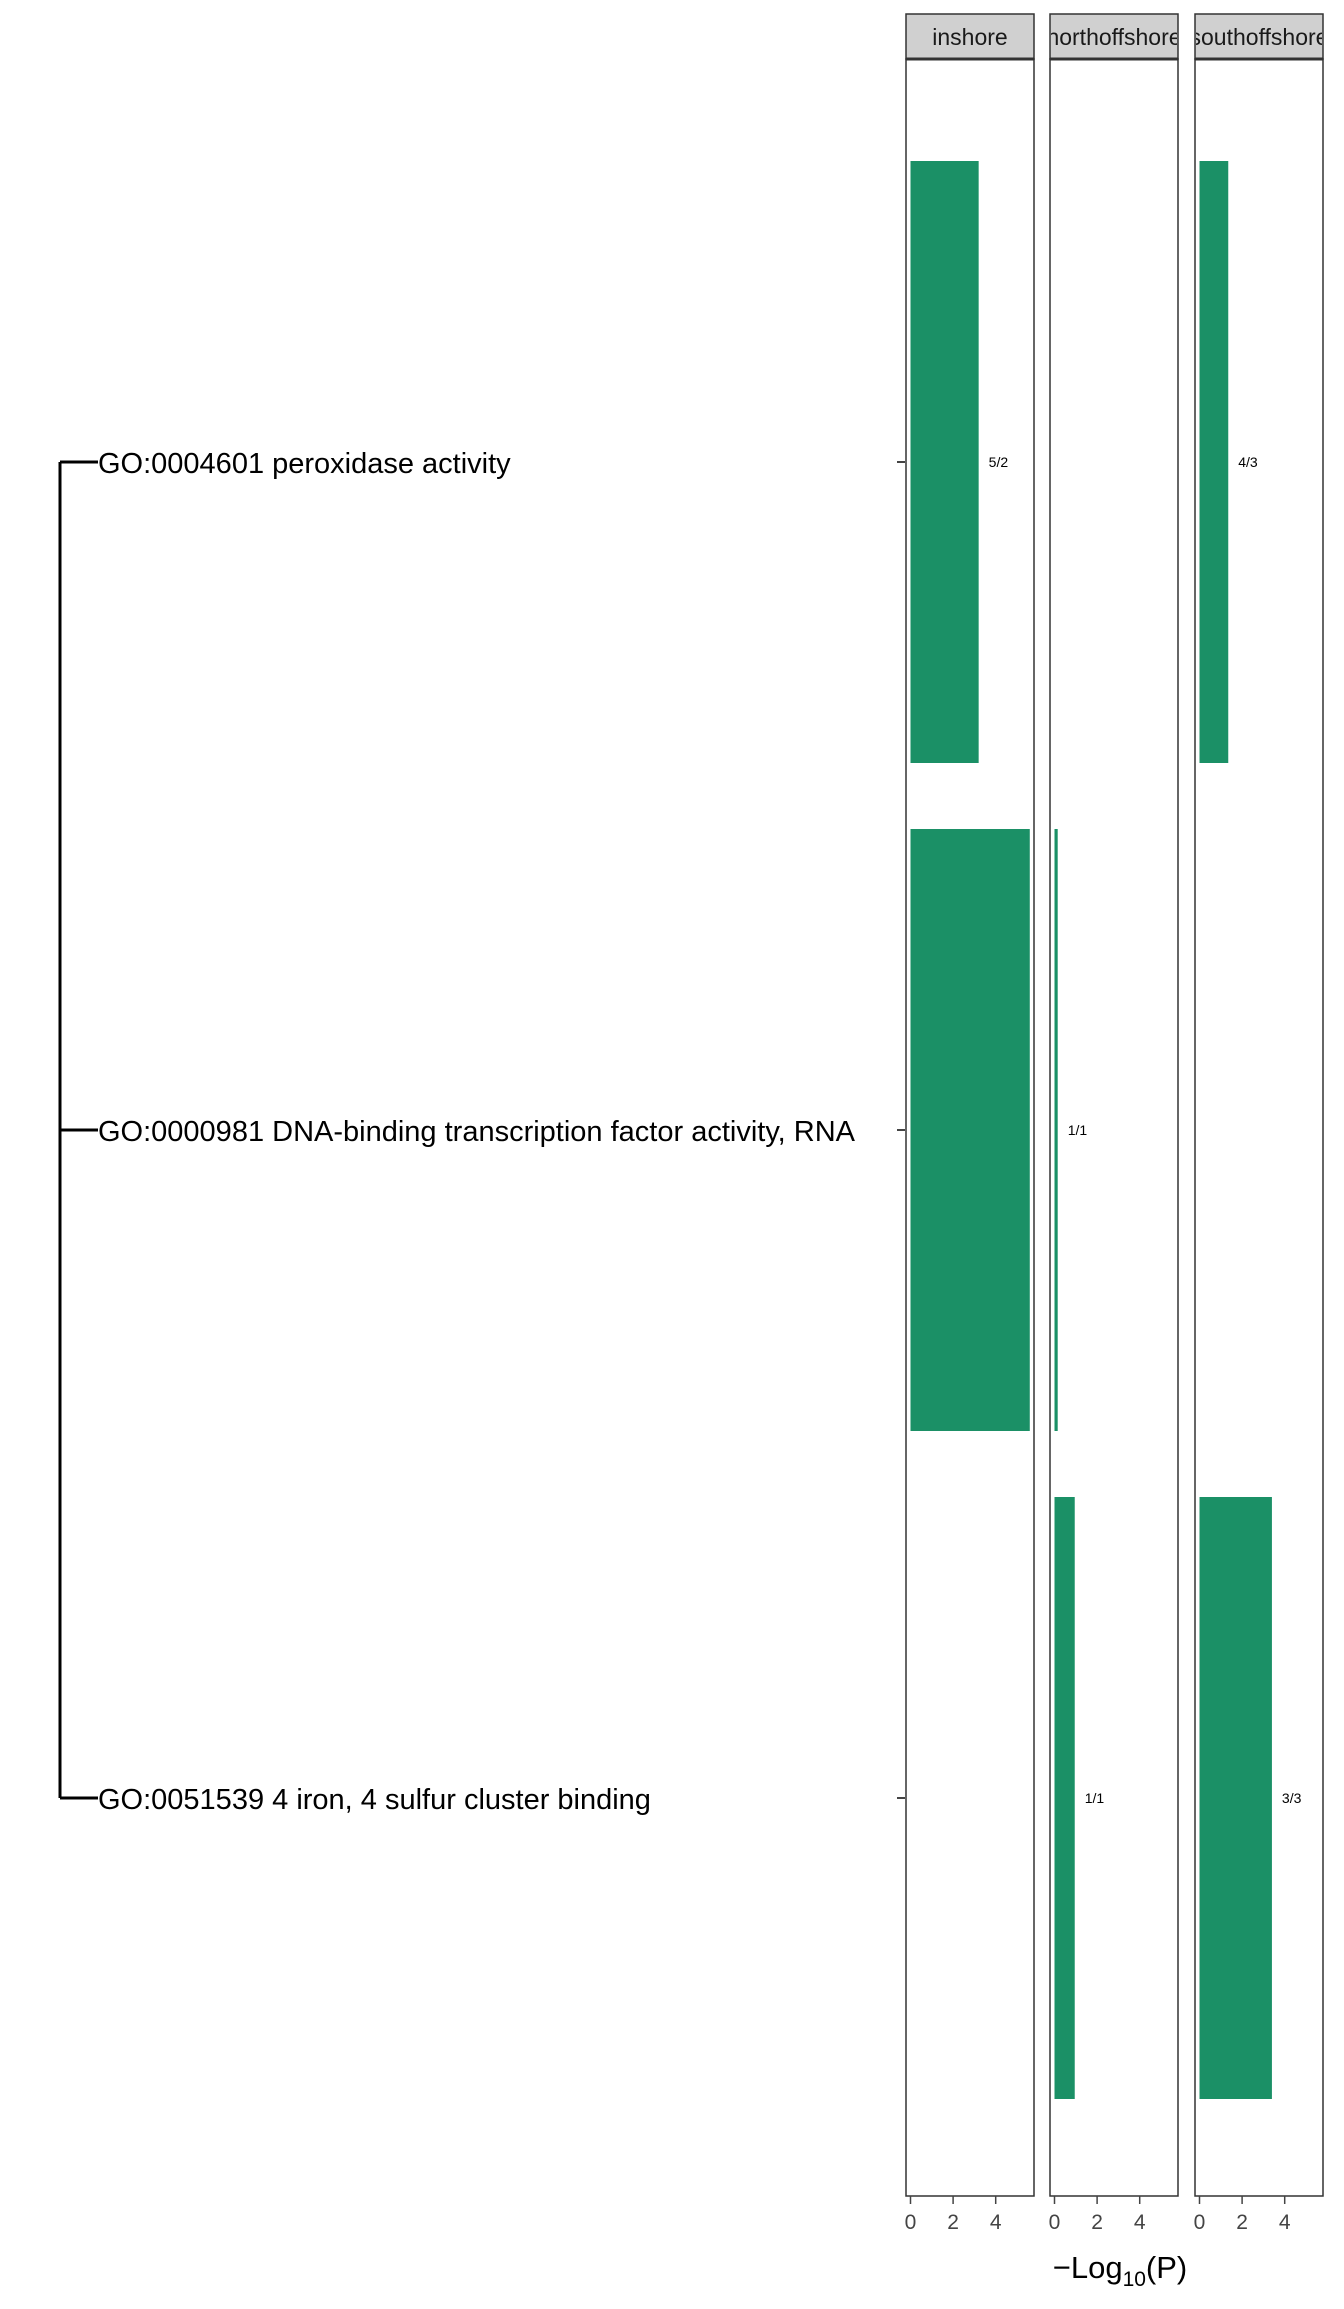  I want to click on facet-strip-label: southoffshore, so click(1259, 37).